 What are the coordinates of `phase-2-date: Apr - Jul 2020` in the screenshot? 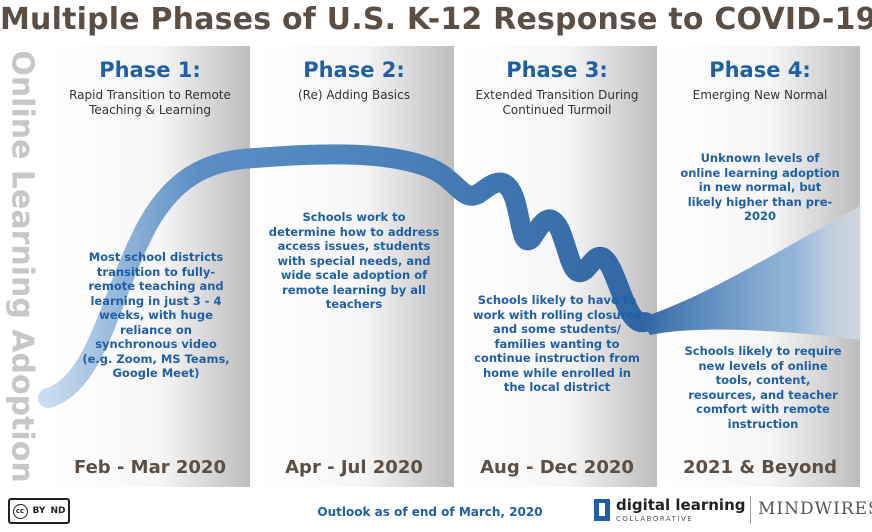 It's located at (354, 467).